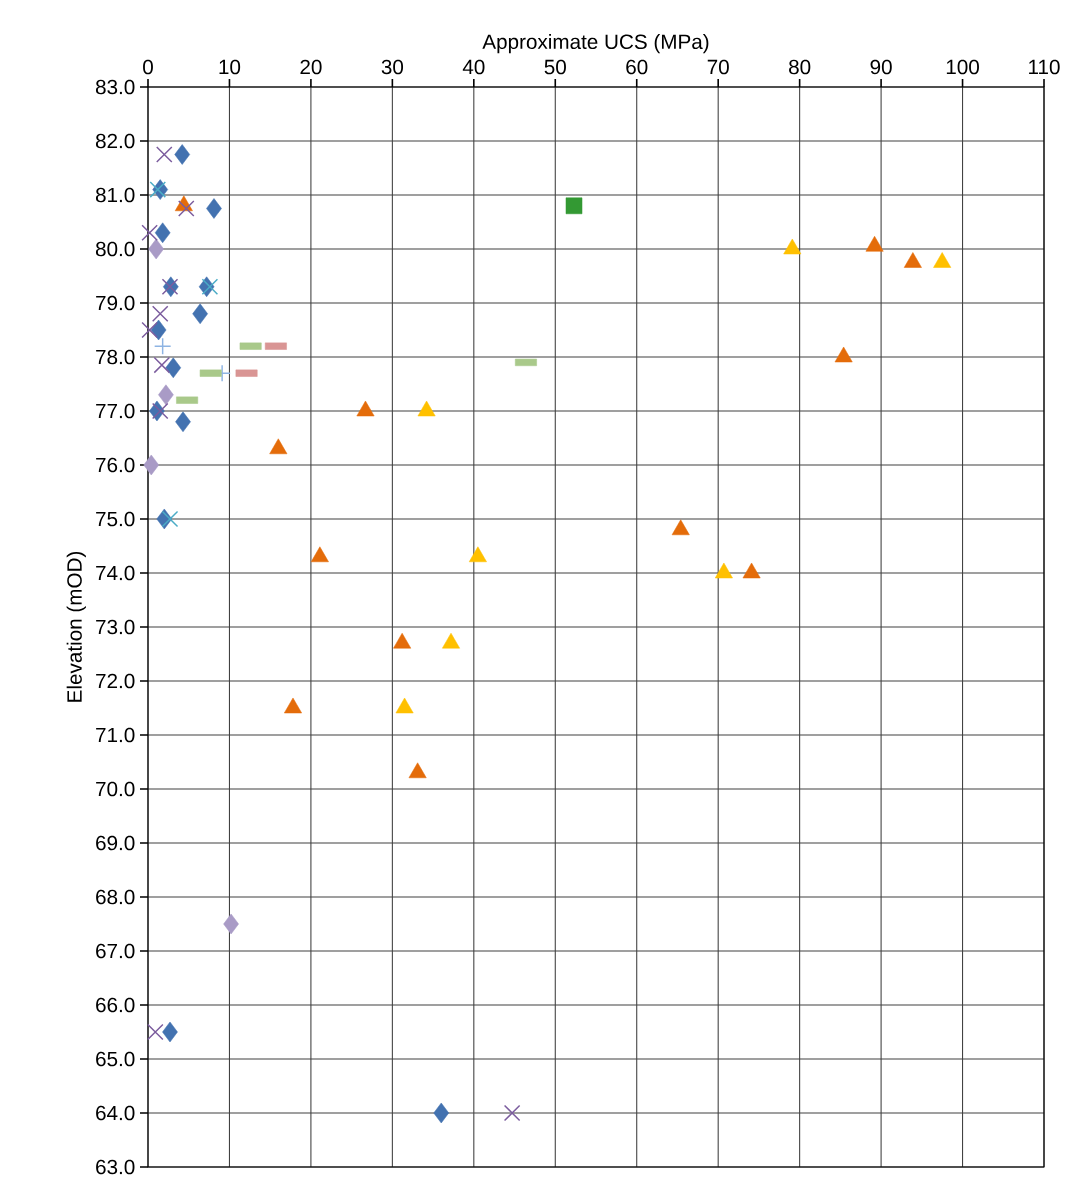  I want to click on x-tick-label: 0, so click(148, 67).